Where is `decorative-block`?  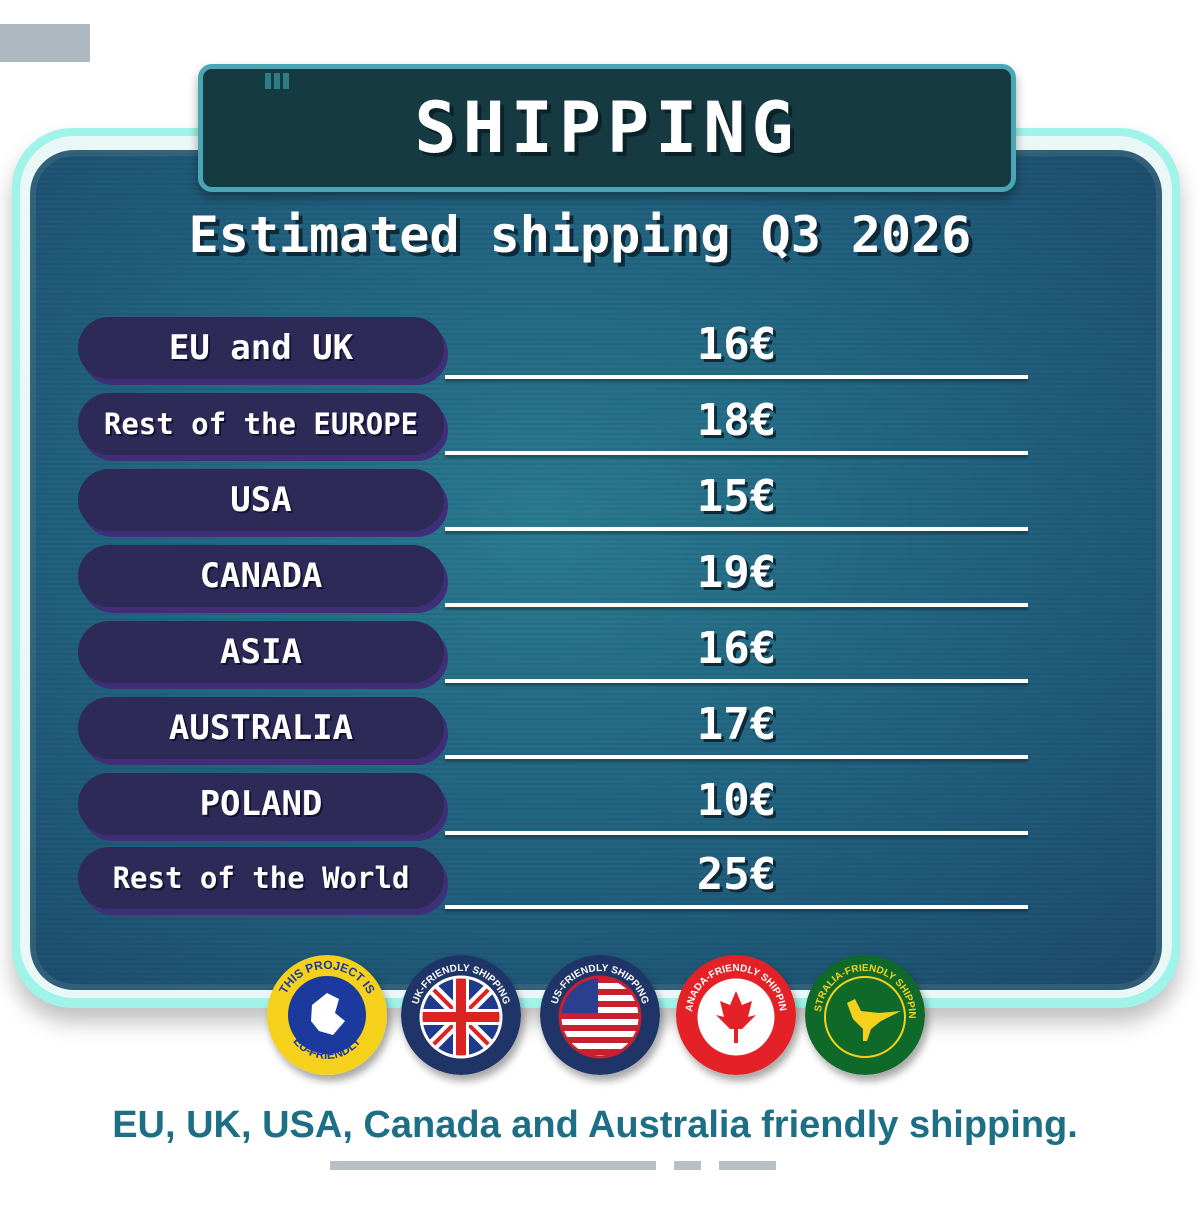
decorative-block is located at coordinates (45, 43).